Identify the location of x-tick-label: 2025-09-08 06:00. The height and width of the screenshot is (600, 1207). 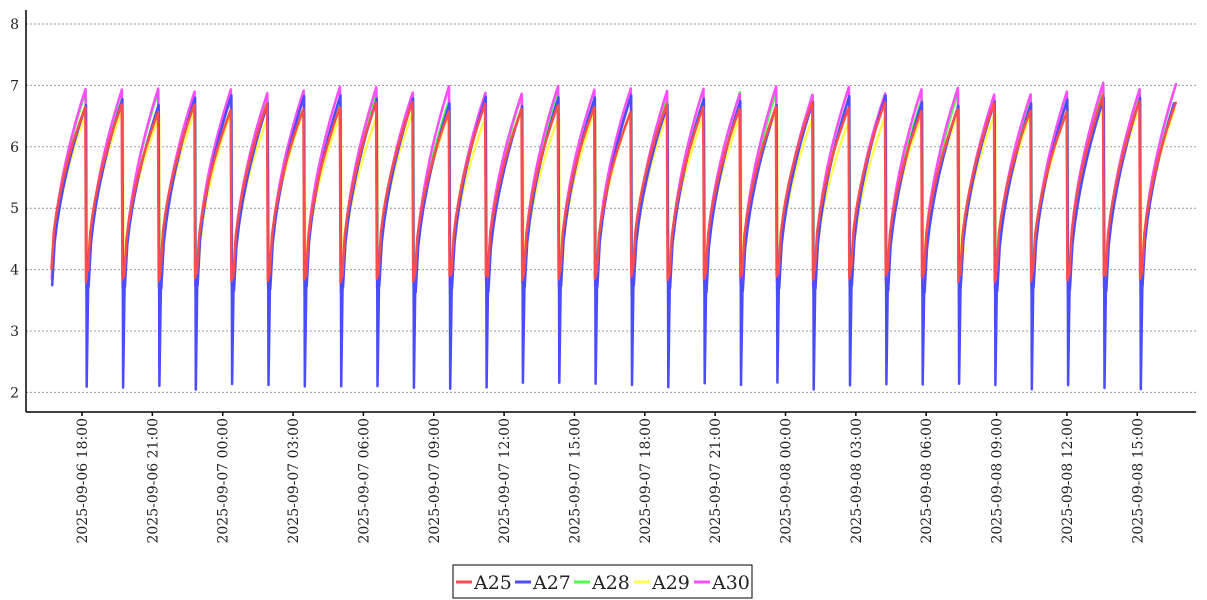
(927, 481).